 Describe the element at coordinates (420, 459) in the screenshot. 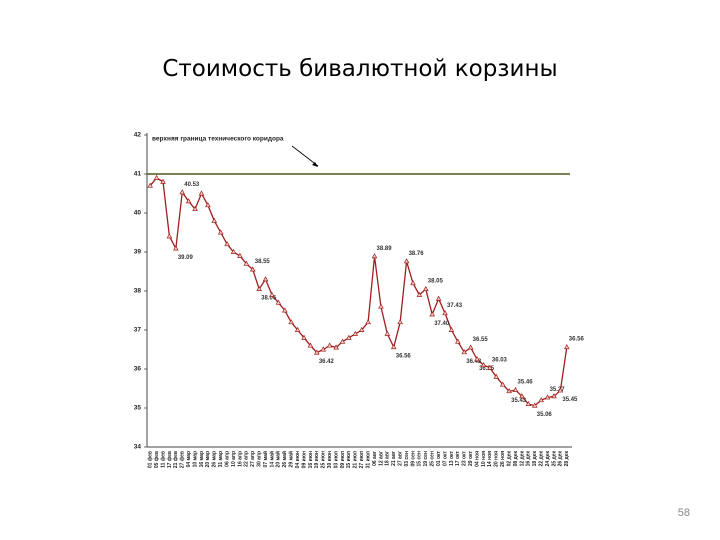

I see `x-tick-label: 15 сен` at that location.